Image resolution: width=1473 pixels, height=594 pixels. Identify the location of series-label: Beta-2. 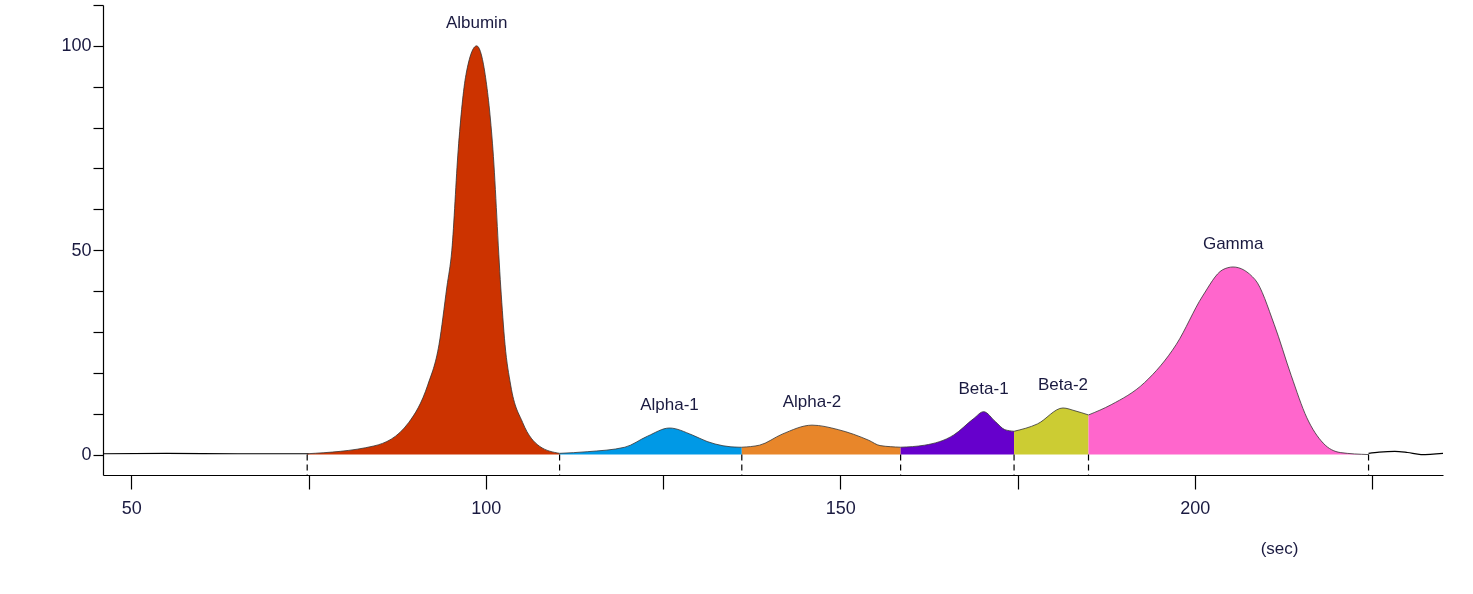
(1063, 384).